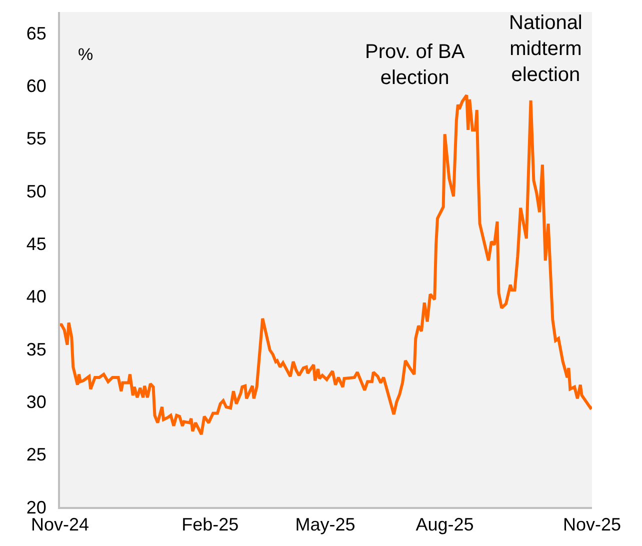 The height and width of the screenshot is (546, 642). I want to click on y-tick-label: 30, so click(36, 402).